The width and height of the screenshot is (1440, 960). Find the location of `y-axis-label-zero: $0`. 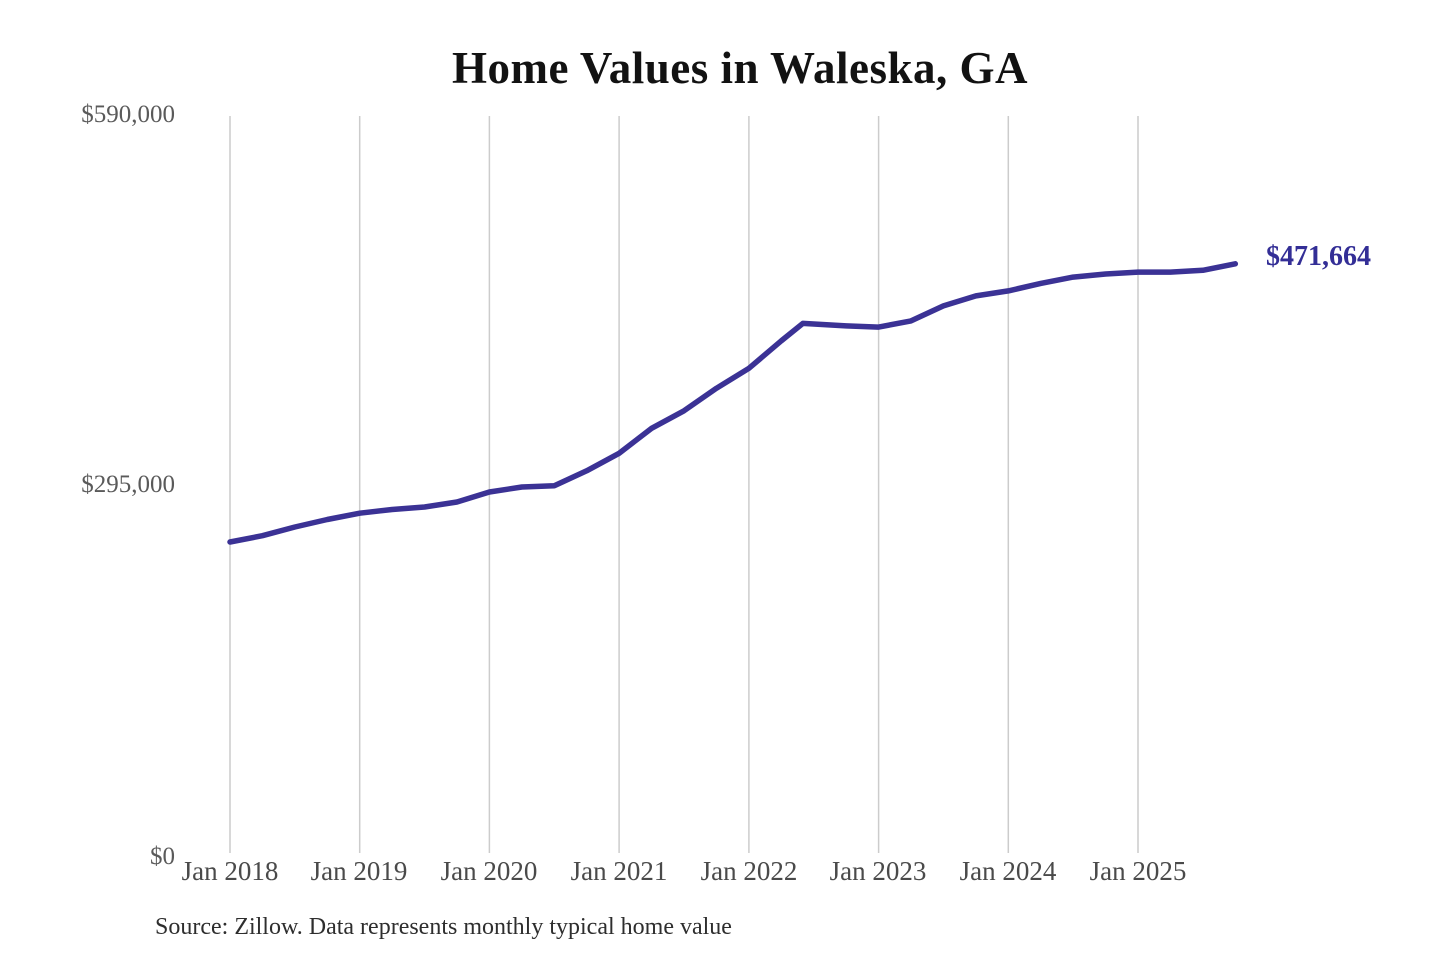

y-axis-label-zero: $0 is located at coordinates (162, 856).